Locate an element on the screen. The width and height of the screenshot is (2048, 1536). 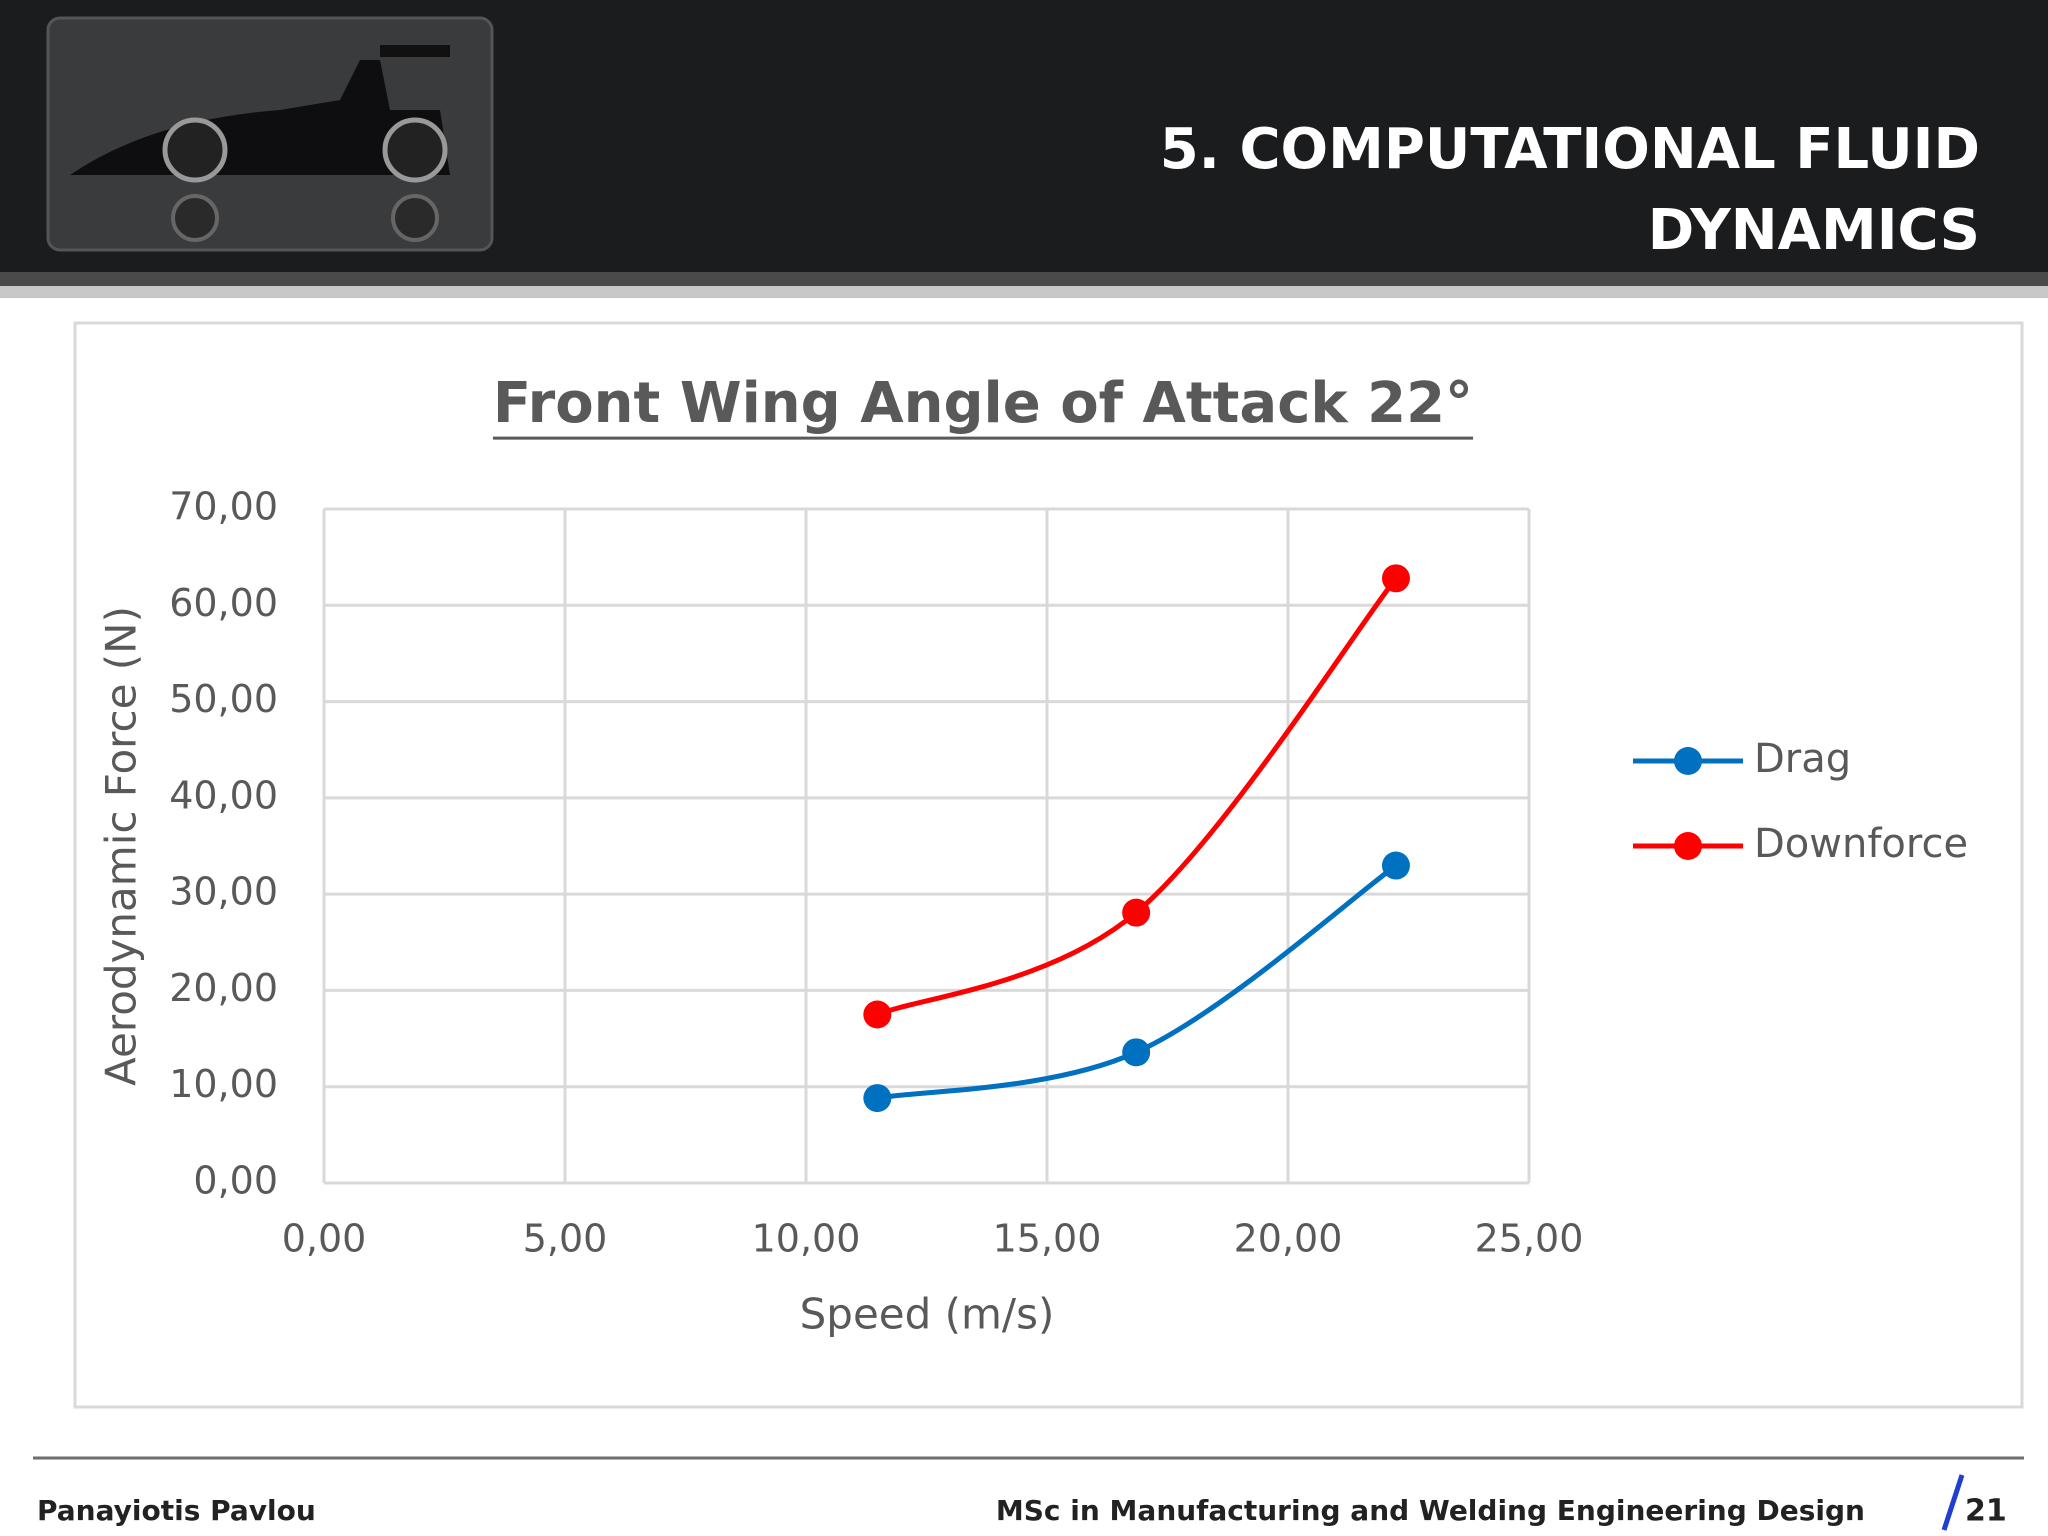
legend-label: Downforce is located at coordinates (1861, 844).